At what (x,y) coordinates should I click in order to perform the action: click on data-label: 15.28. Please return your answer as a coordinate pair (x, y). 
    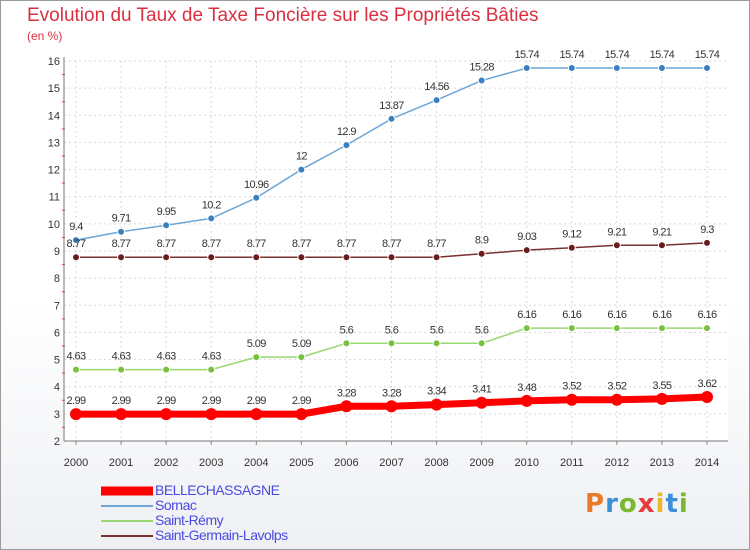
    Looking at the image, I should click on (481, 68).